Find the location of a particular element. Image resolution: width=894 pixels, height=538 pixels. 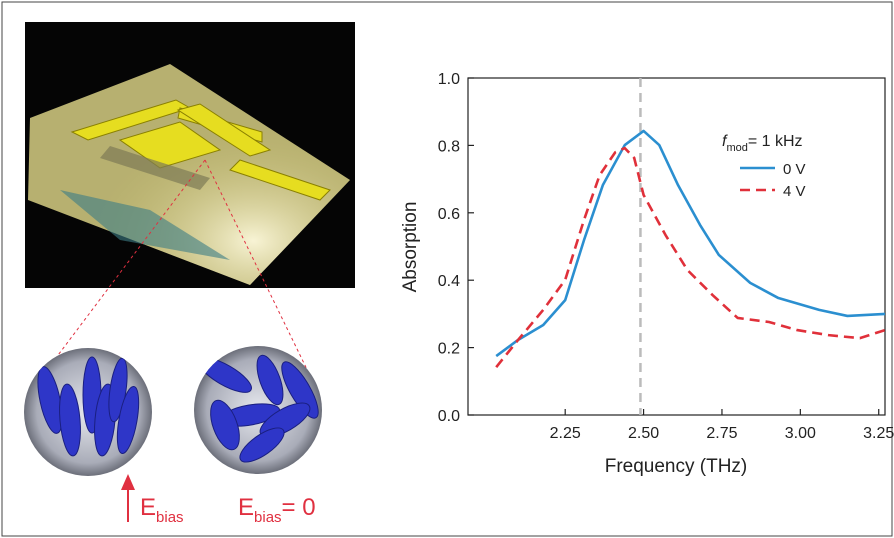

x-tick-label: 2.50 is located at coordinates (643, 433).